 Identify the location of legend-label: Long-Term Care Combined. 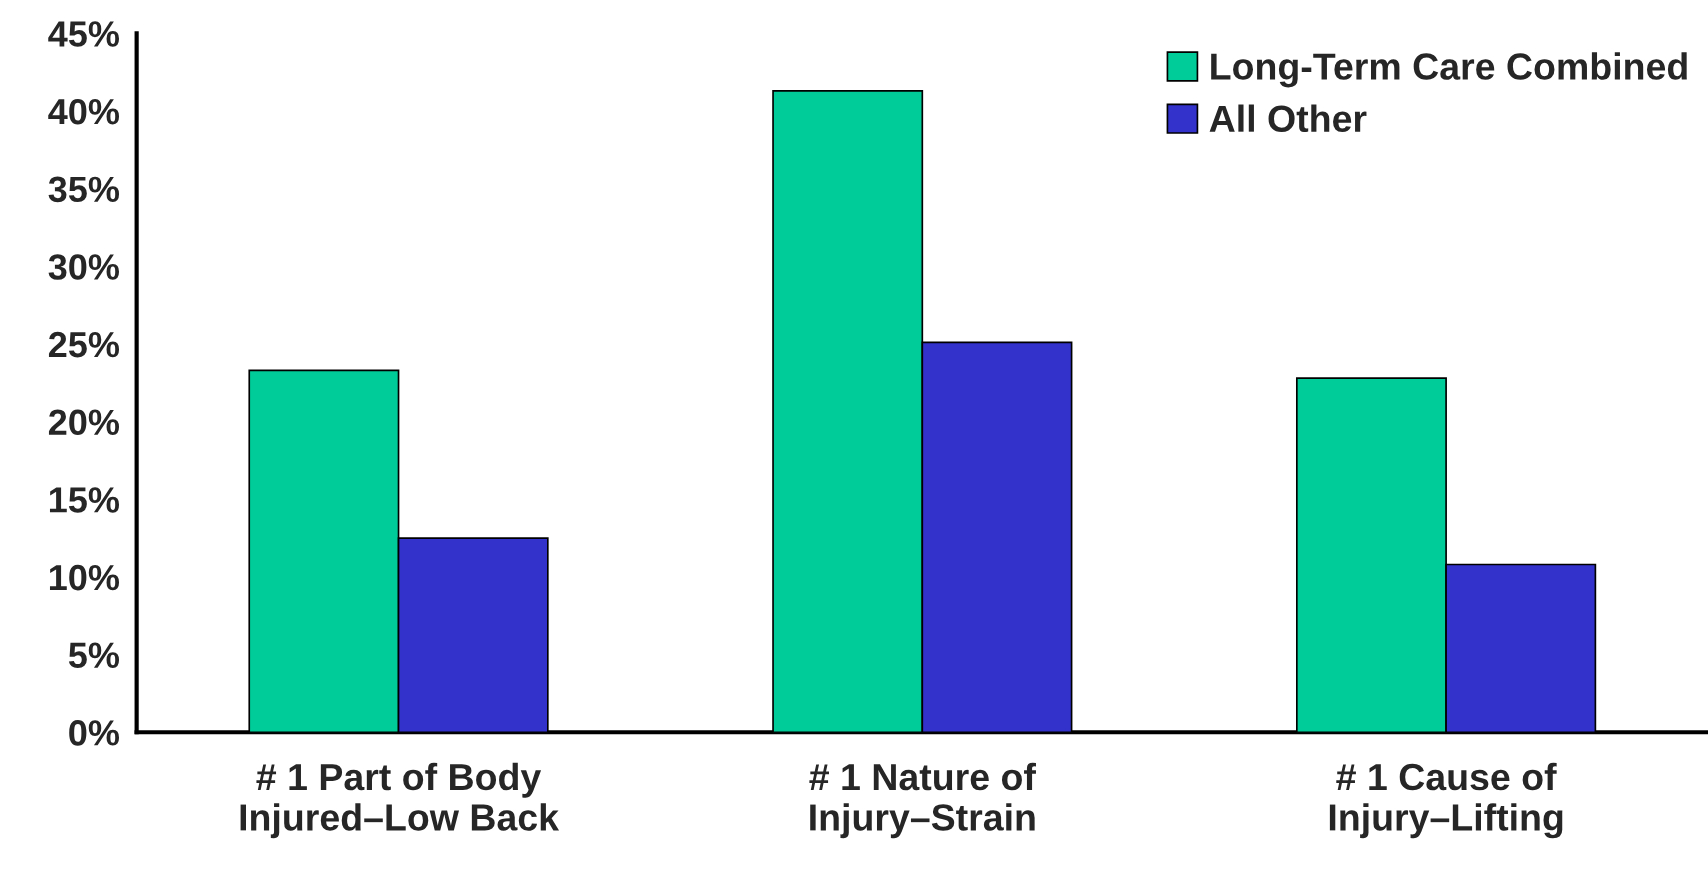
(1449, 70).